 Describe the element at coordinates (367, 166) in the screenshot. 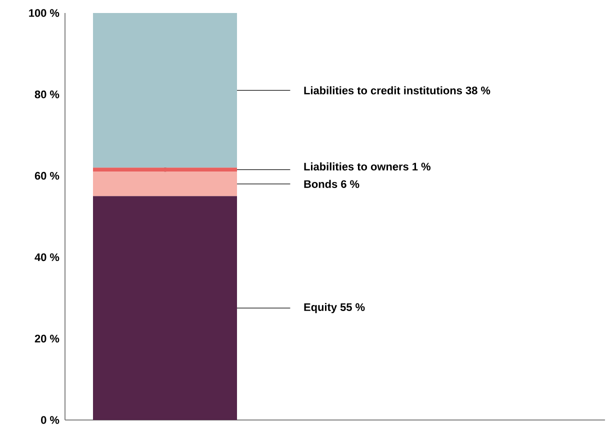

I see `text: Liabilities to owners 1 %` at that location.